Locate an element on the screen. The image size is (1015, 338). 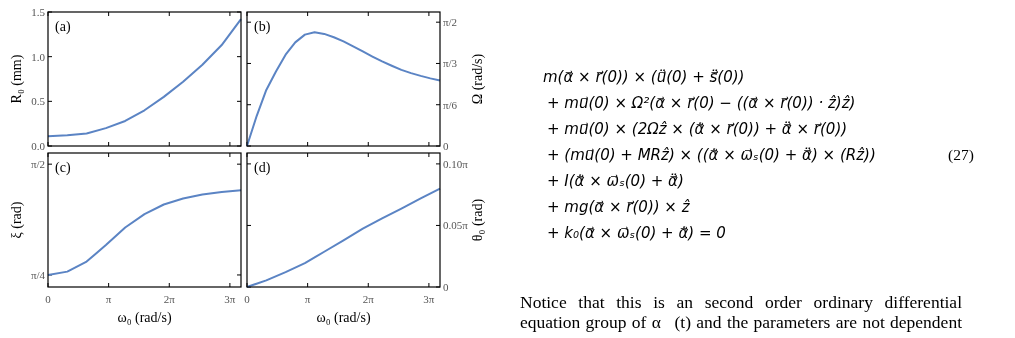
y-tick-label: π/4 is located at coordinates (38, 274).